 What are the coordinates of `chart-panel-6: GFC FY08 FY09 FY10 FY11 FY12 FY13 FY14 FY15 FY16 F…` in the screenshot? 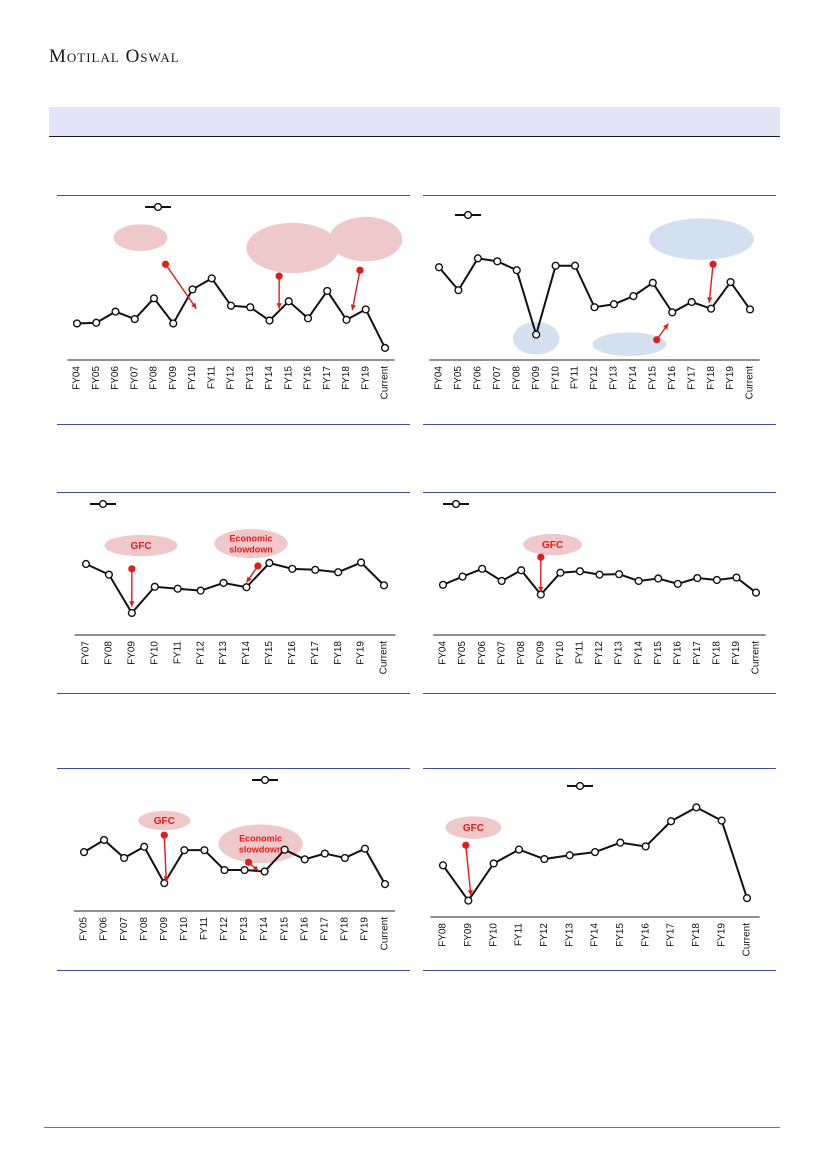 It's located at (599, 869).